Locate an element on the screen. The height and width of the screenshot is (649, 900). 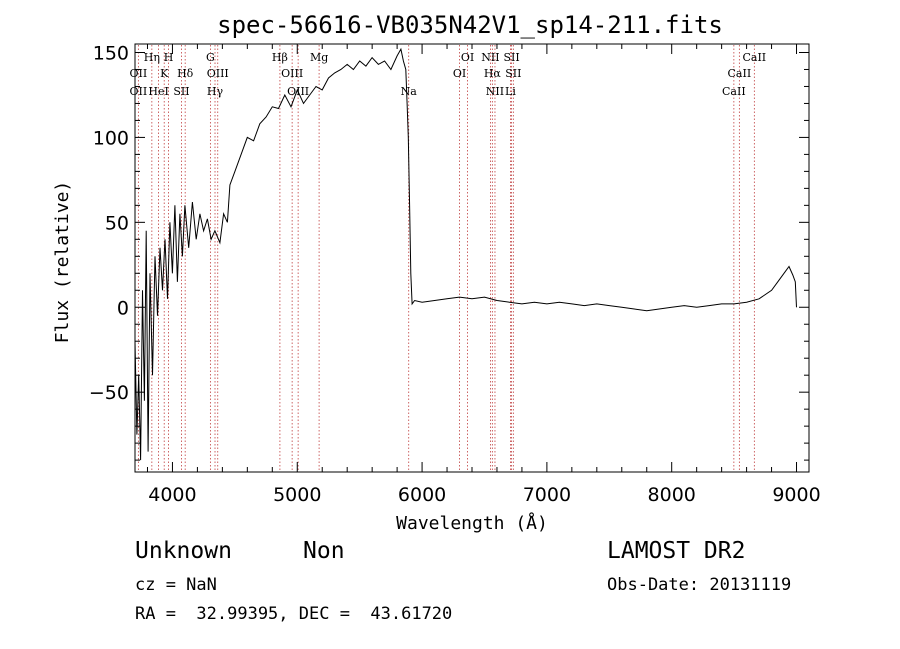
subclass-label: Non is located at coordinates (324, 551).